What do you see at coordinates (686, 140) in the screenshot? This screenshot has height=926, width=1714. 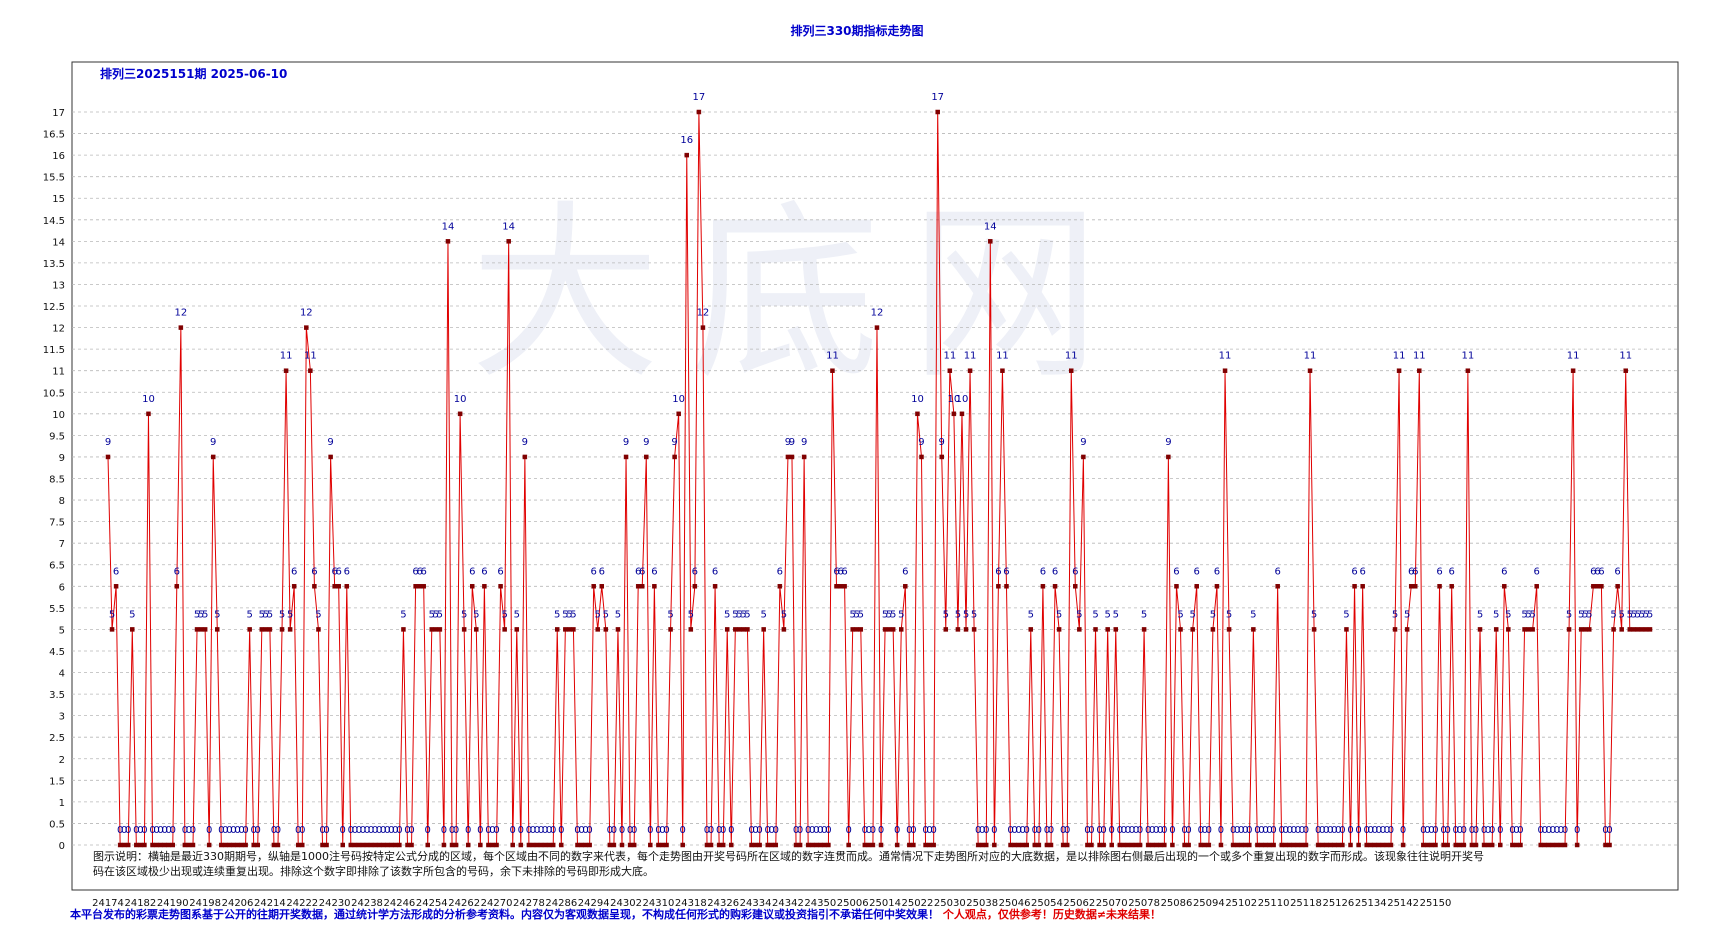 I see `data-label: 16` at bounding box center [686, 140].